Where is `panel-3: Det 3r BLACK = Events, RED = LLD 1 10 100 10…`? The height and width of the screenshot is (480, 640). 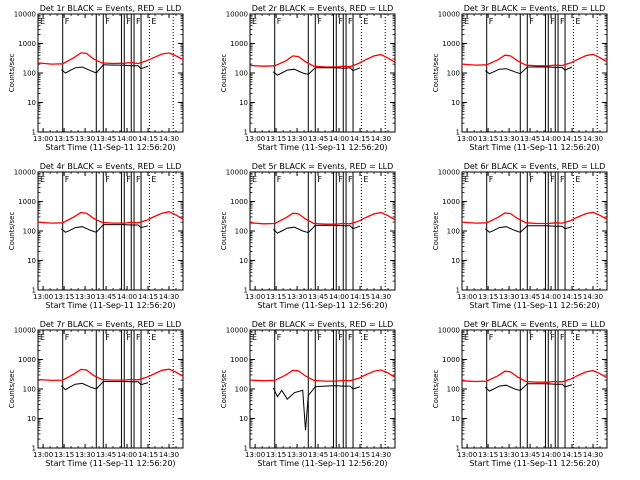 panel-3: Det 3r BLACK = Events, RED = LLD 1 10 100 10… is located at coordinates (520, 78).